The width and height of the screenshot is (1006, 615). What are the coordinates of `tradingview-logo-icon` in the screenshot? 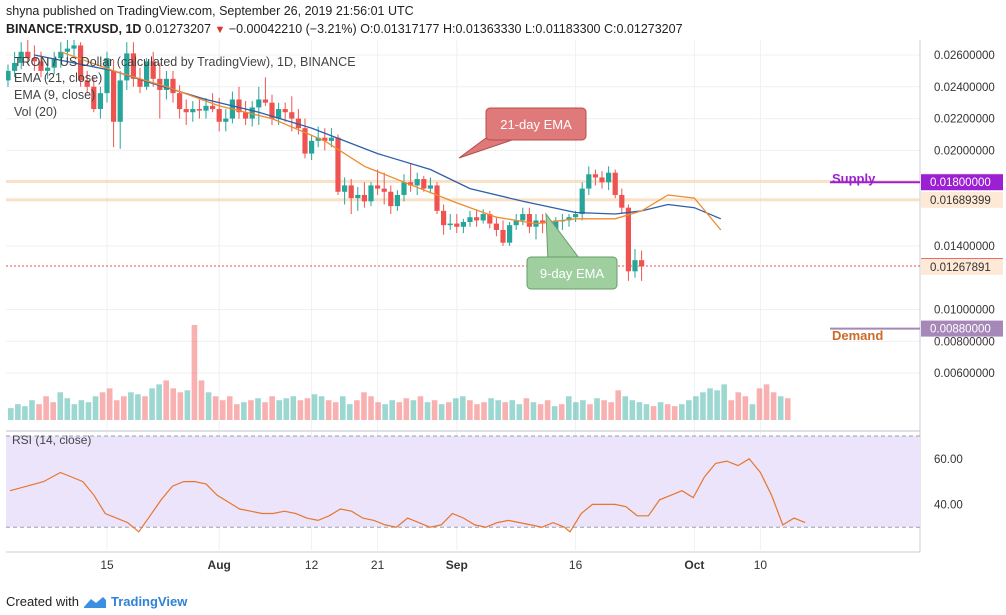 It's located at (94, 602).